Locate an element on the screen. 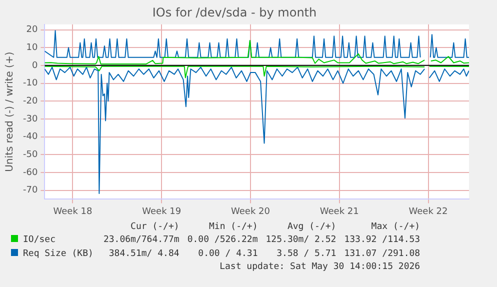  x-tick-label: Week 22 is located at coordinates (428, 211).